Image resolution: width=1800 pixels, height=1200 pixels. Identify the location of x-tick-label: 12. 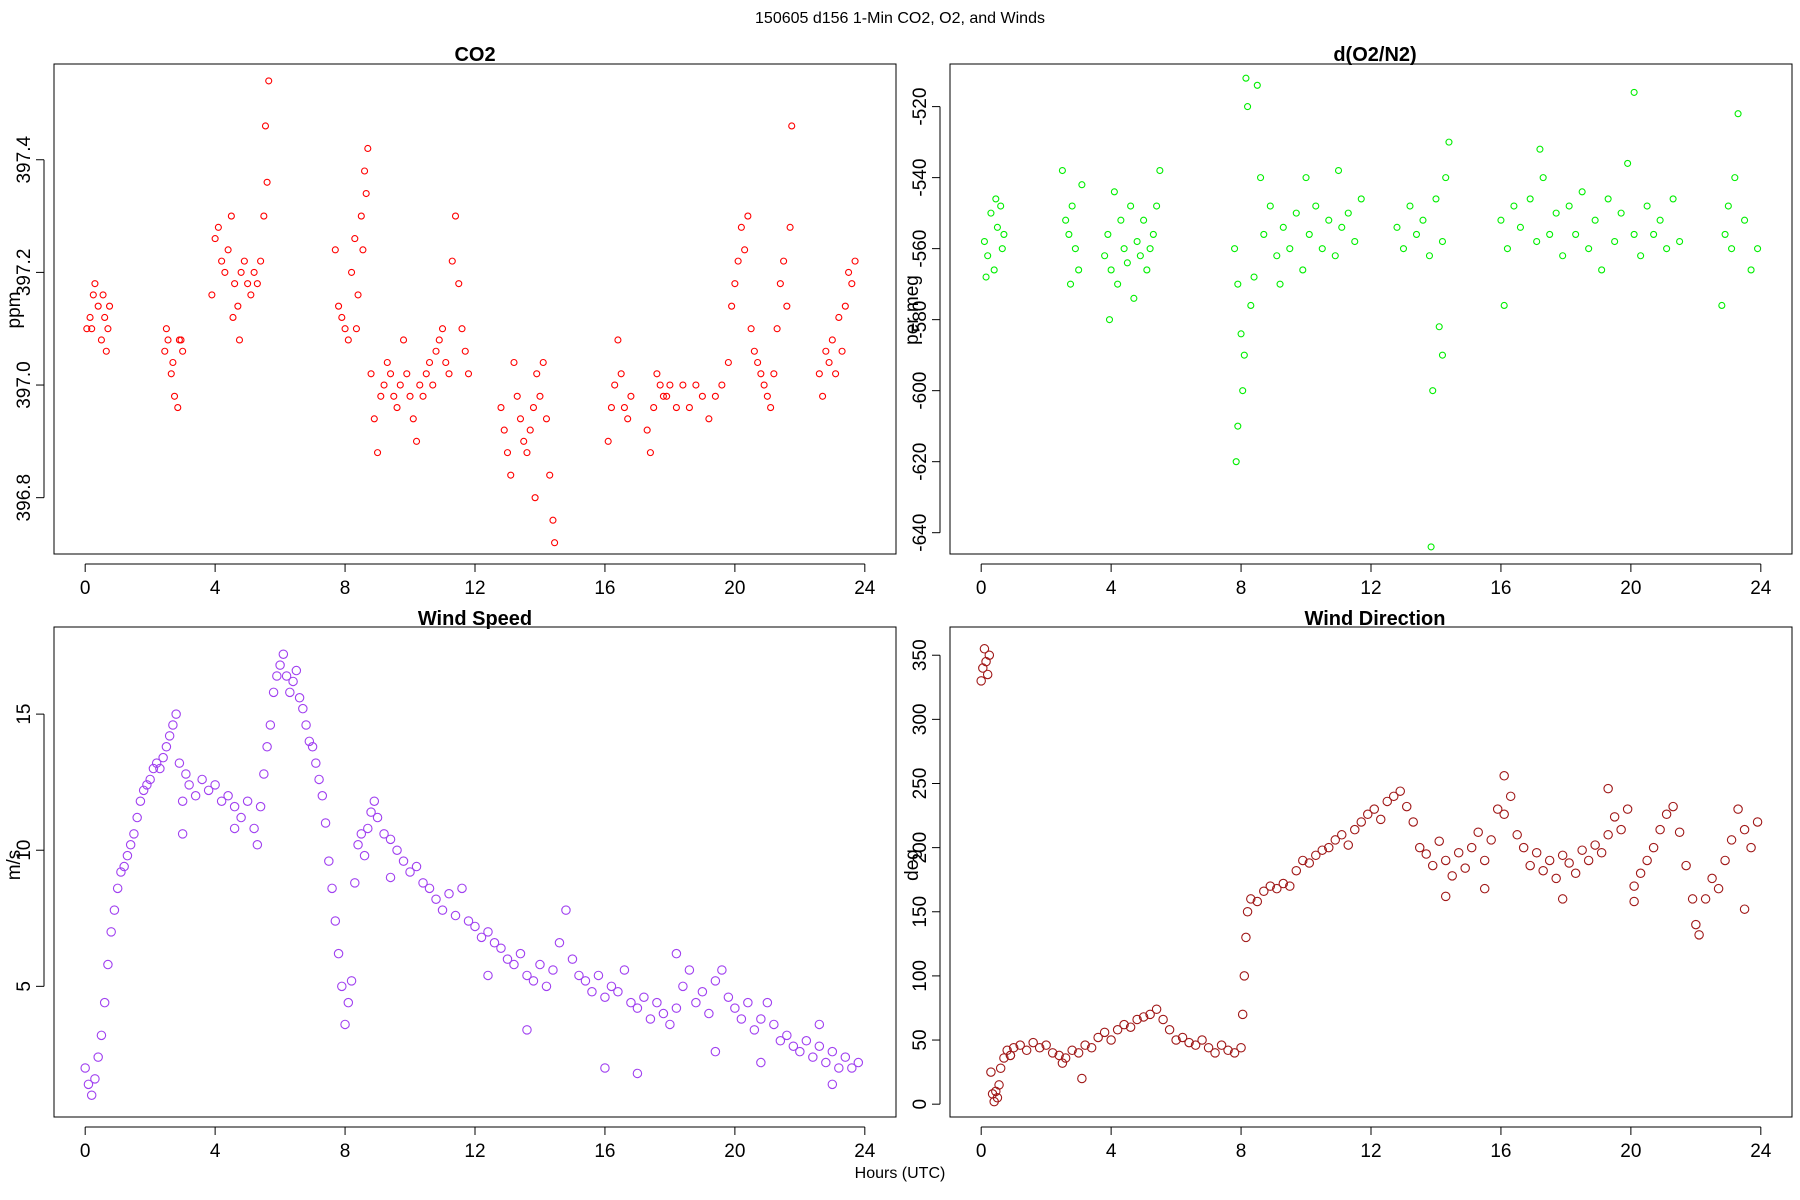
(474, 588).